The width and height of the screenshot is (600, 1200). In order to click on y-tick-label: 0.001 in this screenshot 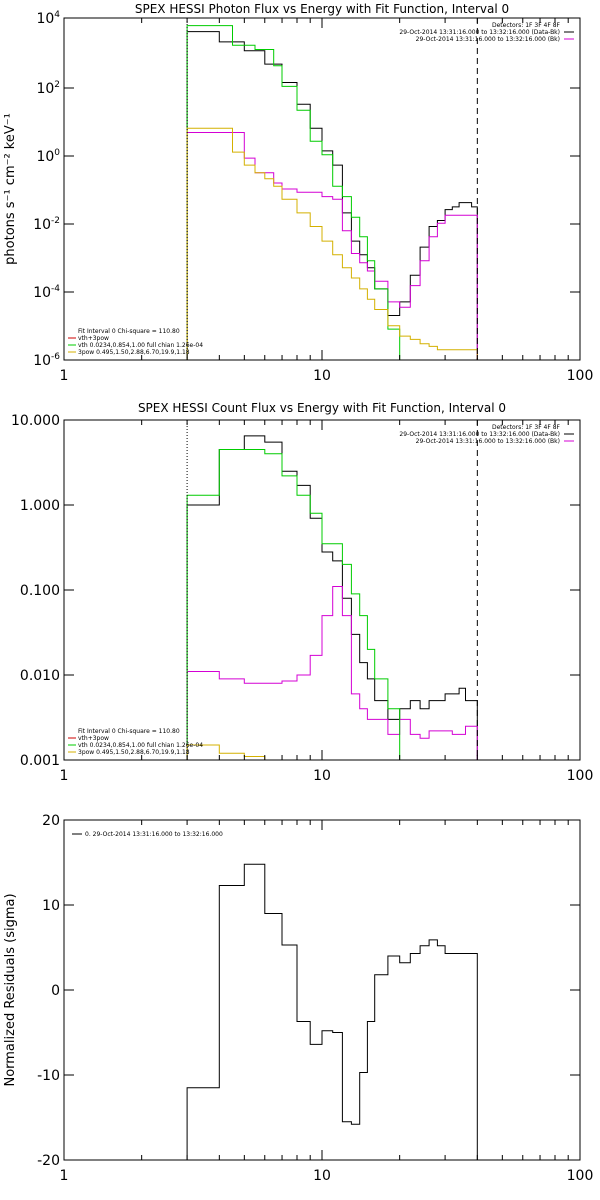, I will do `click(40, 761)`.